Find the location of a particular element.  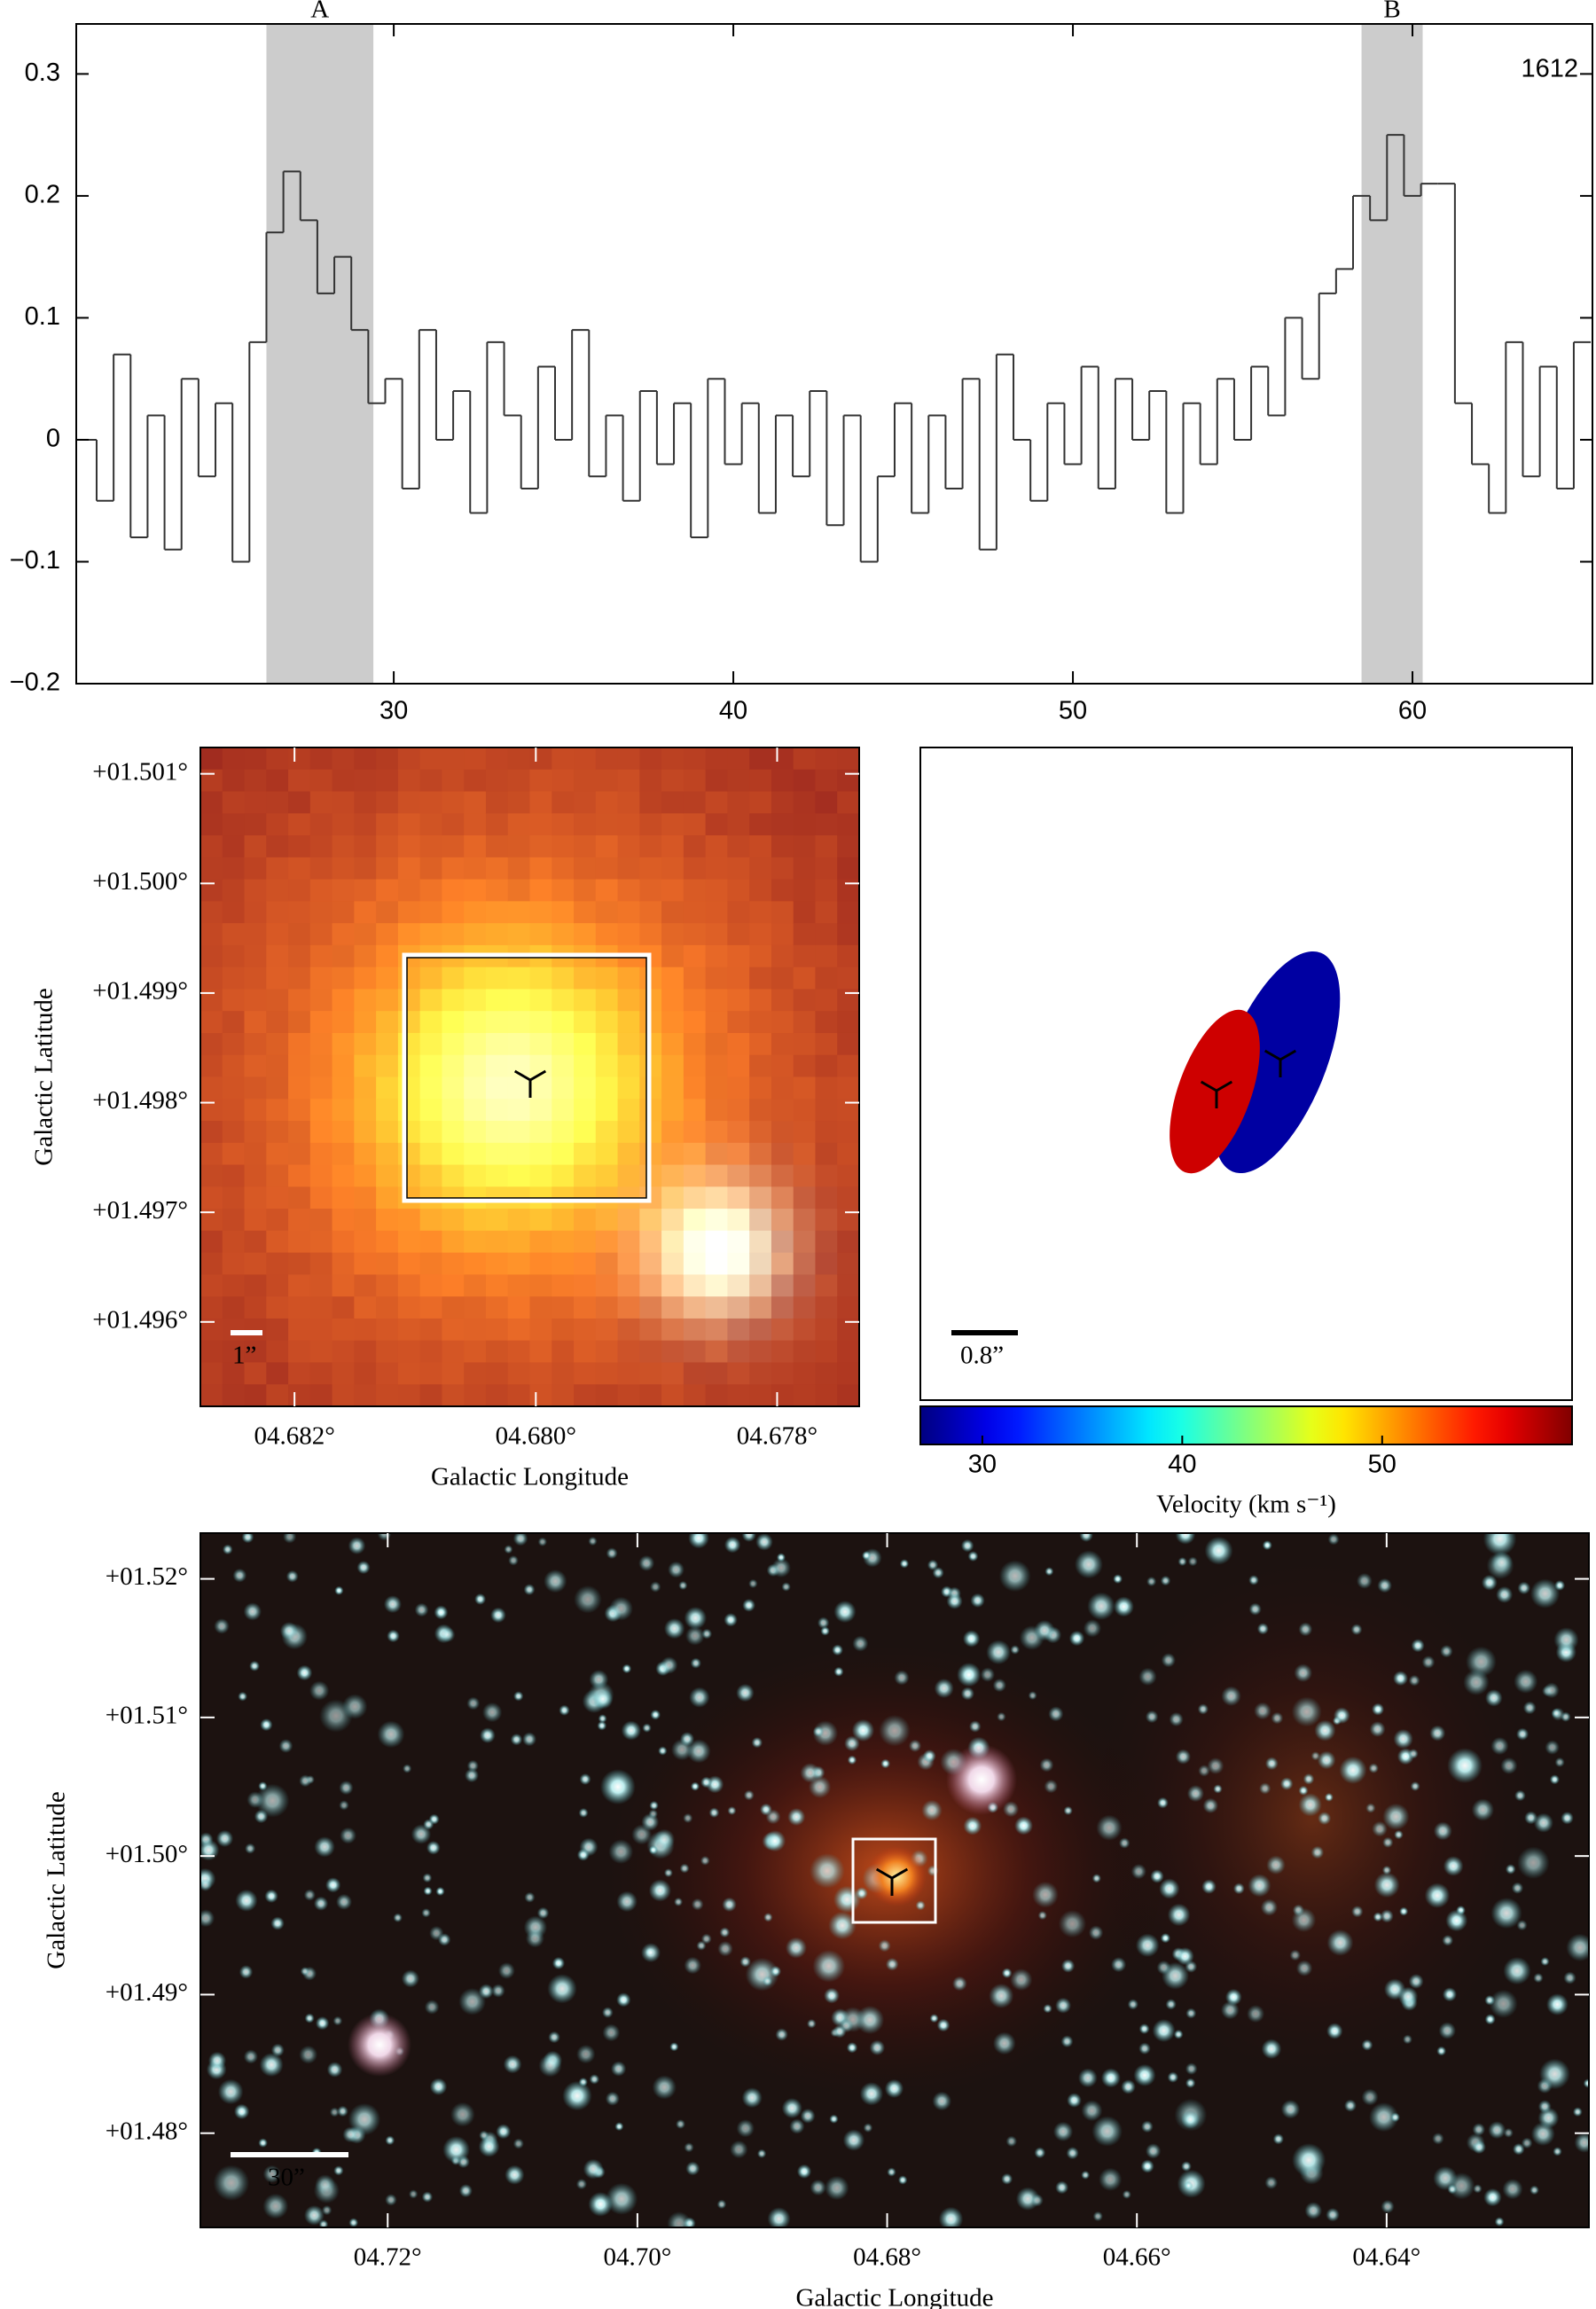

y-tick-label: 0.2 is located at coordinates (43, 195).